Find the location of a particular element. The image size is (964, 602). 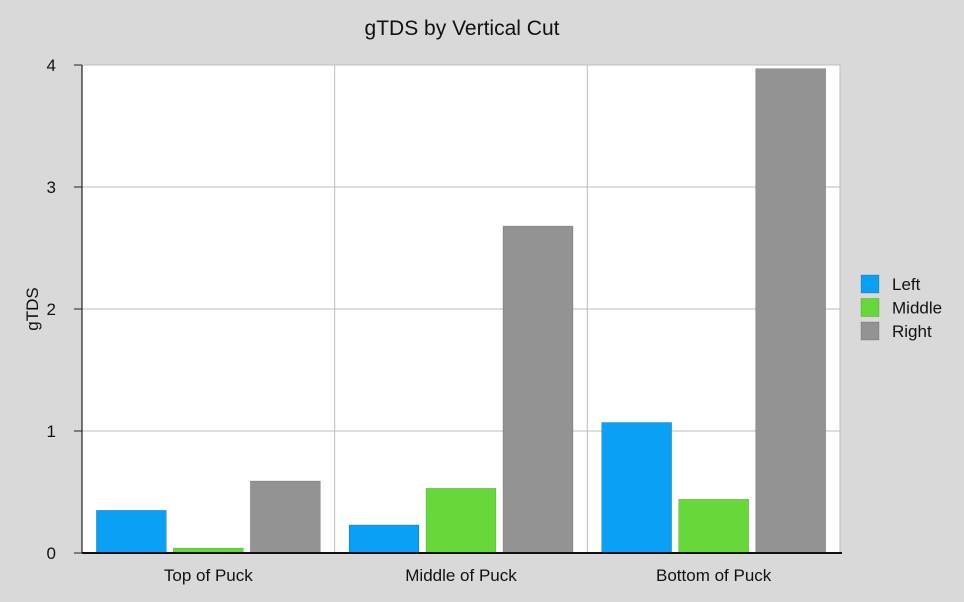

x-tick-label: Bottom of Puck is located at coordinates (714, 575).